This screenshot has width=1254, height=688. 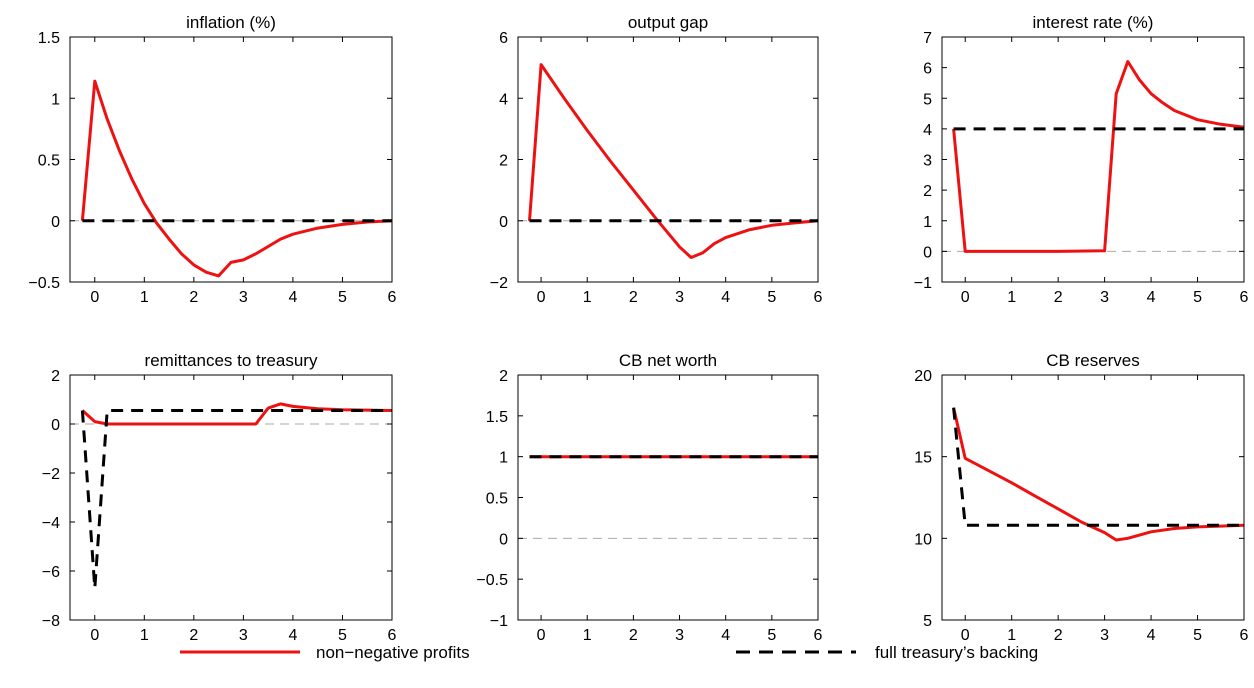 What do you see at coordinates (231, 22) in the screenshot?
I see `panel-title: inflation (%)` at bounding box center [231, 22].